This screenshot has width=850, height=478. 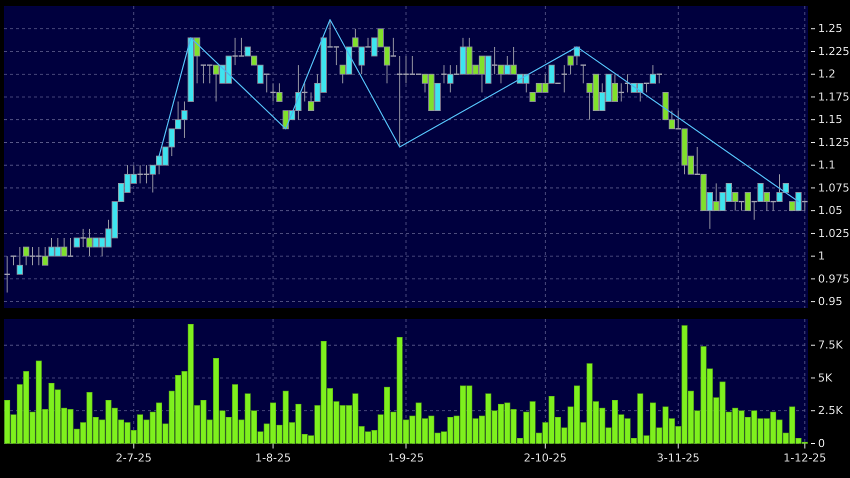 I want to click on y-tick-label: 1, so click(x=821, y=256).